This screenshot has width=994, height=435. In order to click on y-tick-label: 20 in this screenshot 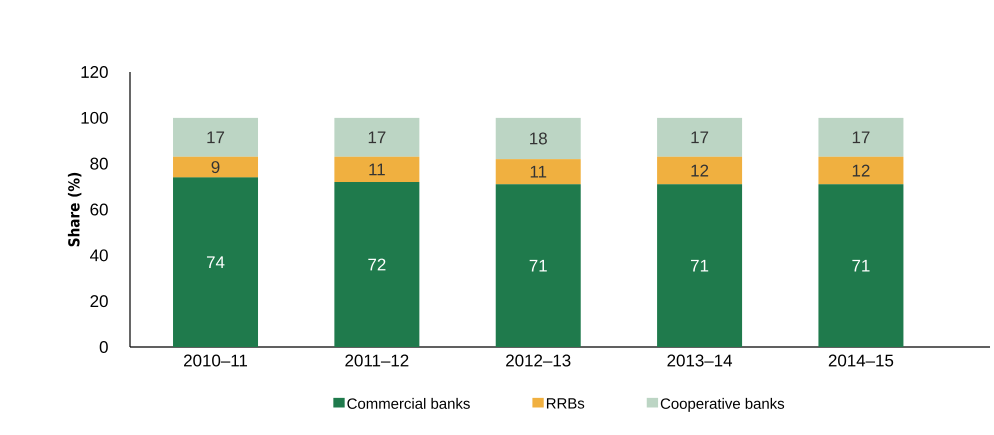, I will do `click(99, 301)`.